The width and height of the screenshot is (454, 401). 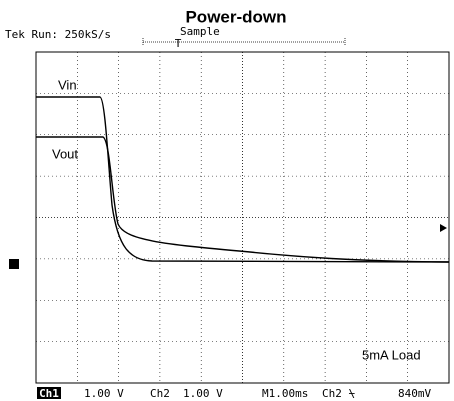 What do you see at coordinates (285, 393) in the screenshot?
I see `timebase: M1.00ms` at bounding box center [285, 393].